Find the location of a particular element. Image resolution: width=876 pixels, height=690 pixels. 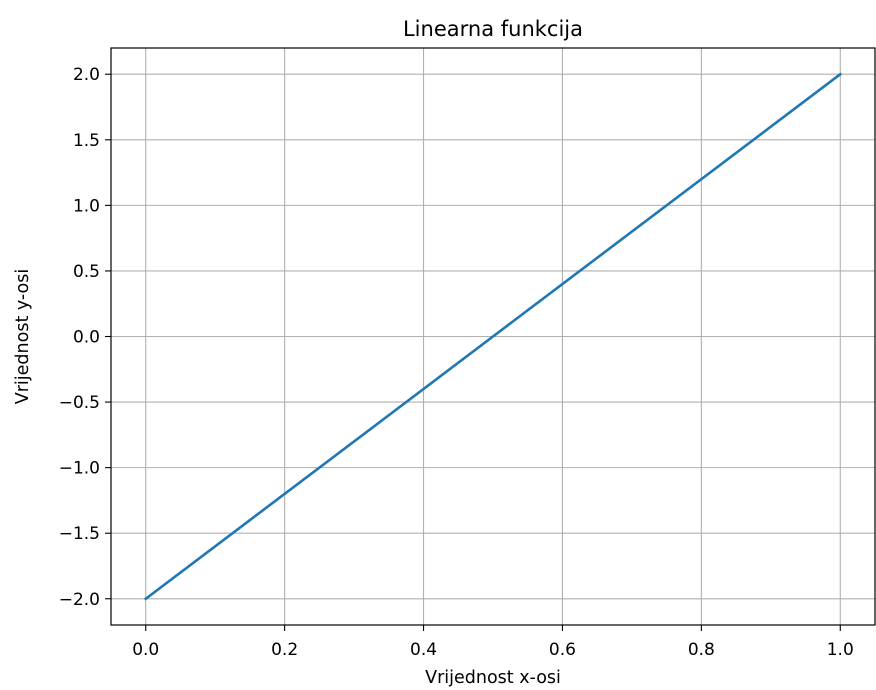

y-tick-label: −0.5 is located at coordinates (79, 403).